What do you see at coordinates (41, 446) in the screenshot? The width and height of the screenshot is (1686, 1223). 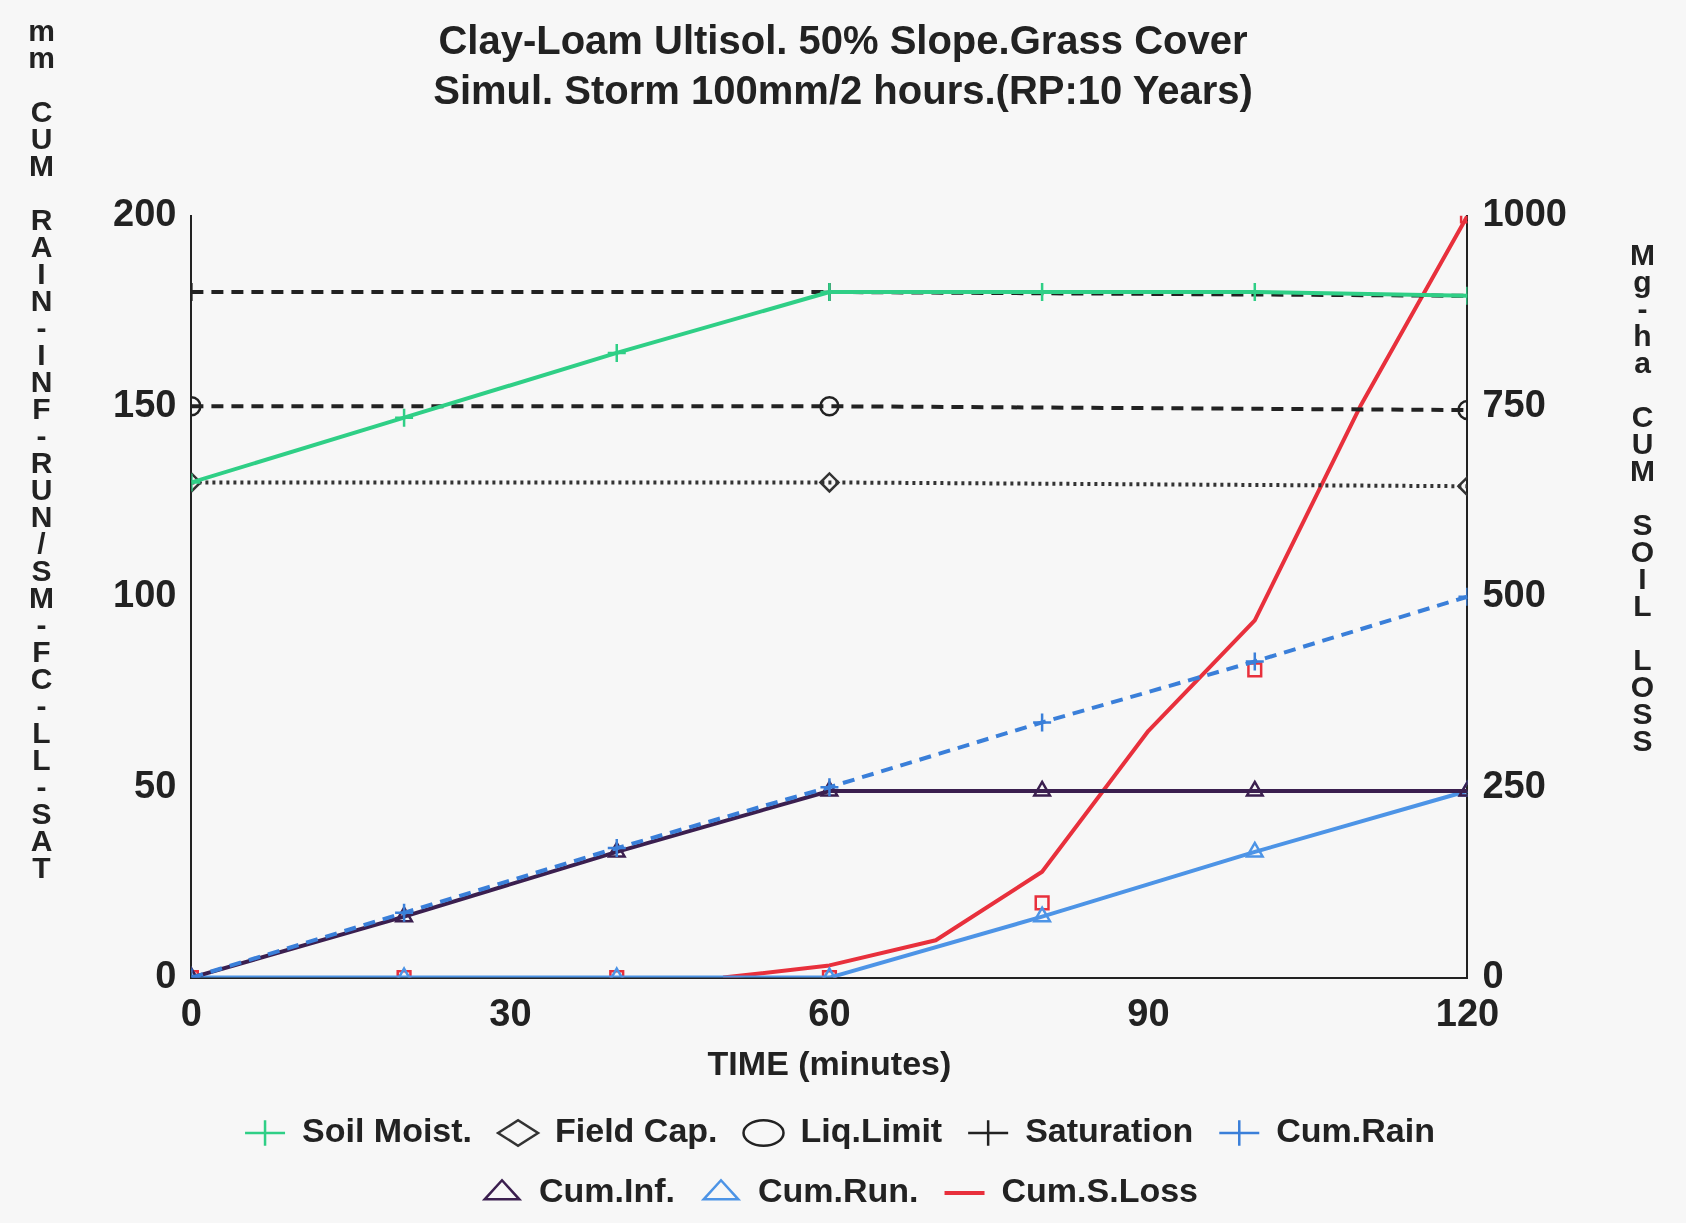 I see `y-axis-title: mm CUM RAIN-INF-RUN/SM-FC-LL-SAT` at bounding box center [41, 446].